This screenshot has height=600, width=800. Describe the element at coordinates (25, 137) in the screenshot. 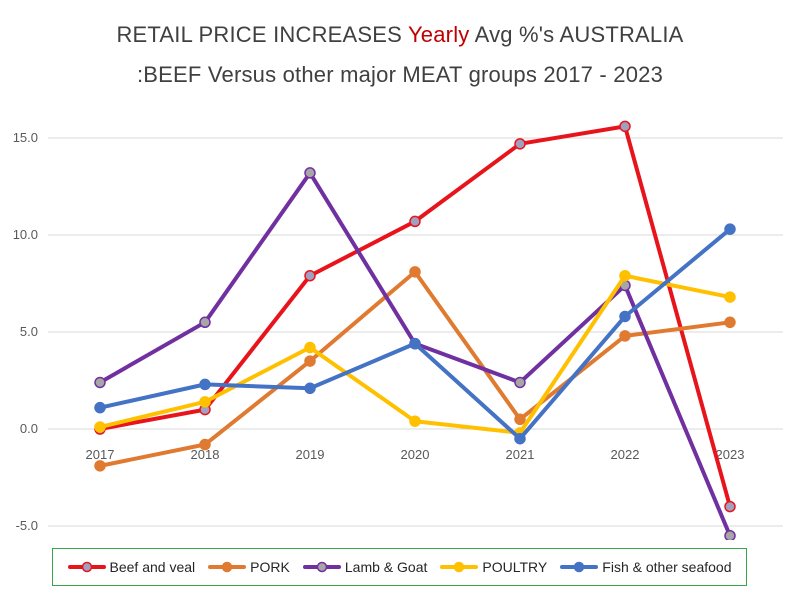

I see `y-tick-label: 15.0` at that location.